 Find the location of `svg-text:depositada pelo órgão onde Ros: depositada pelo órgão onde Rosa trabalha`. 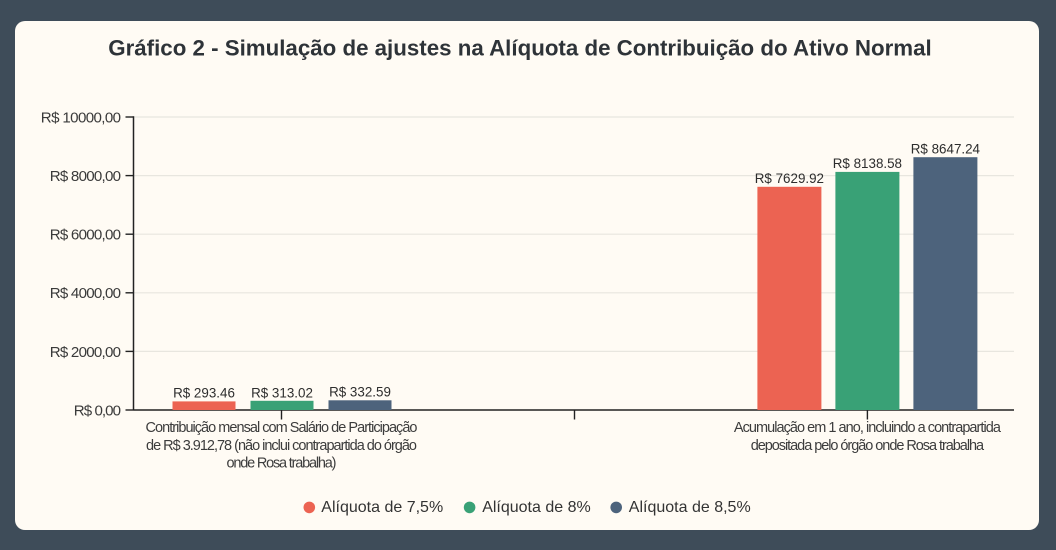

svg-text:depositada pelo órgão onde Ros: depositada pelo órgão onde Rosa trabalha is located at coordinates (868, 446).